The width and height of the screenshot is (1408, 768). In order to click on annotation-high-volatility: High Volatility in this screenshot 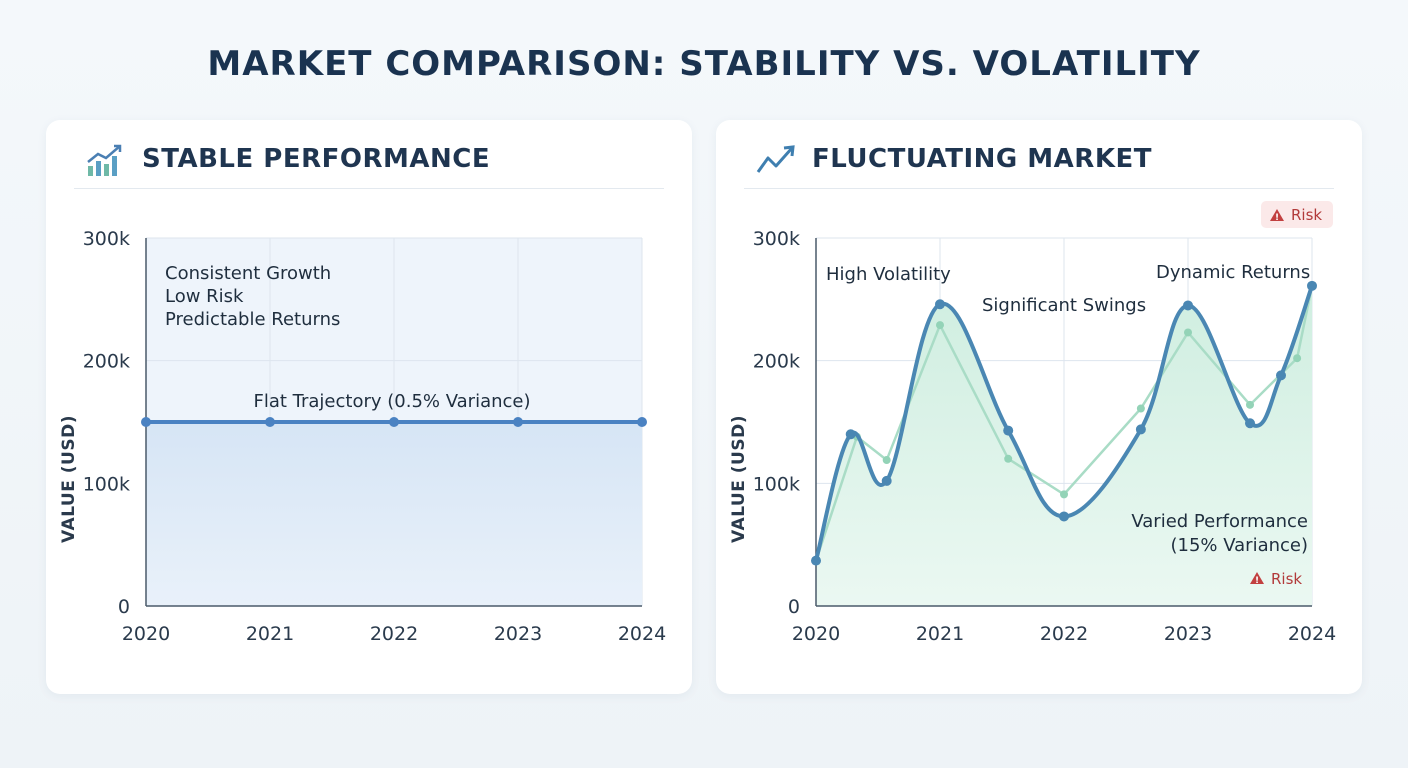, I will do `click(888, 274)`.